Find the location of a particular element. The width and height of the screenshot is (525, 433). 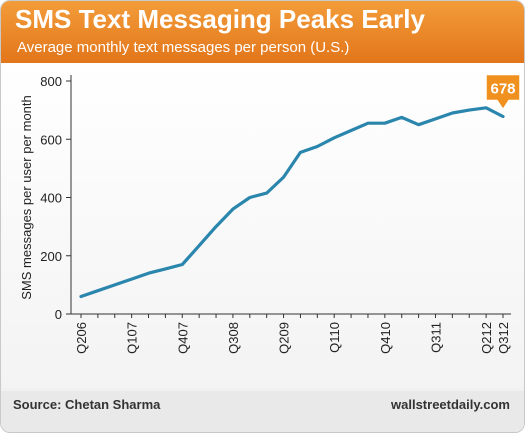

x-tick-label: Q311 is located at coordinates (435, 337).